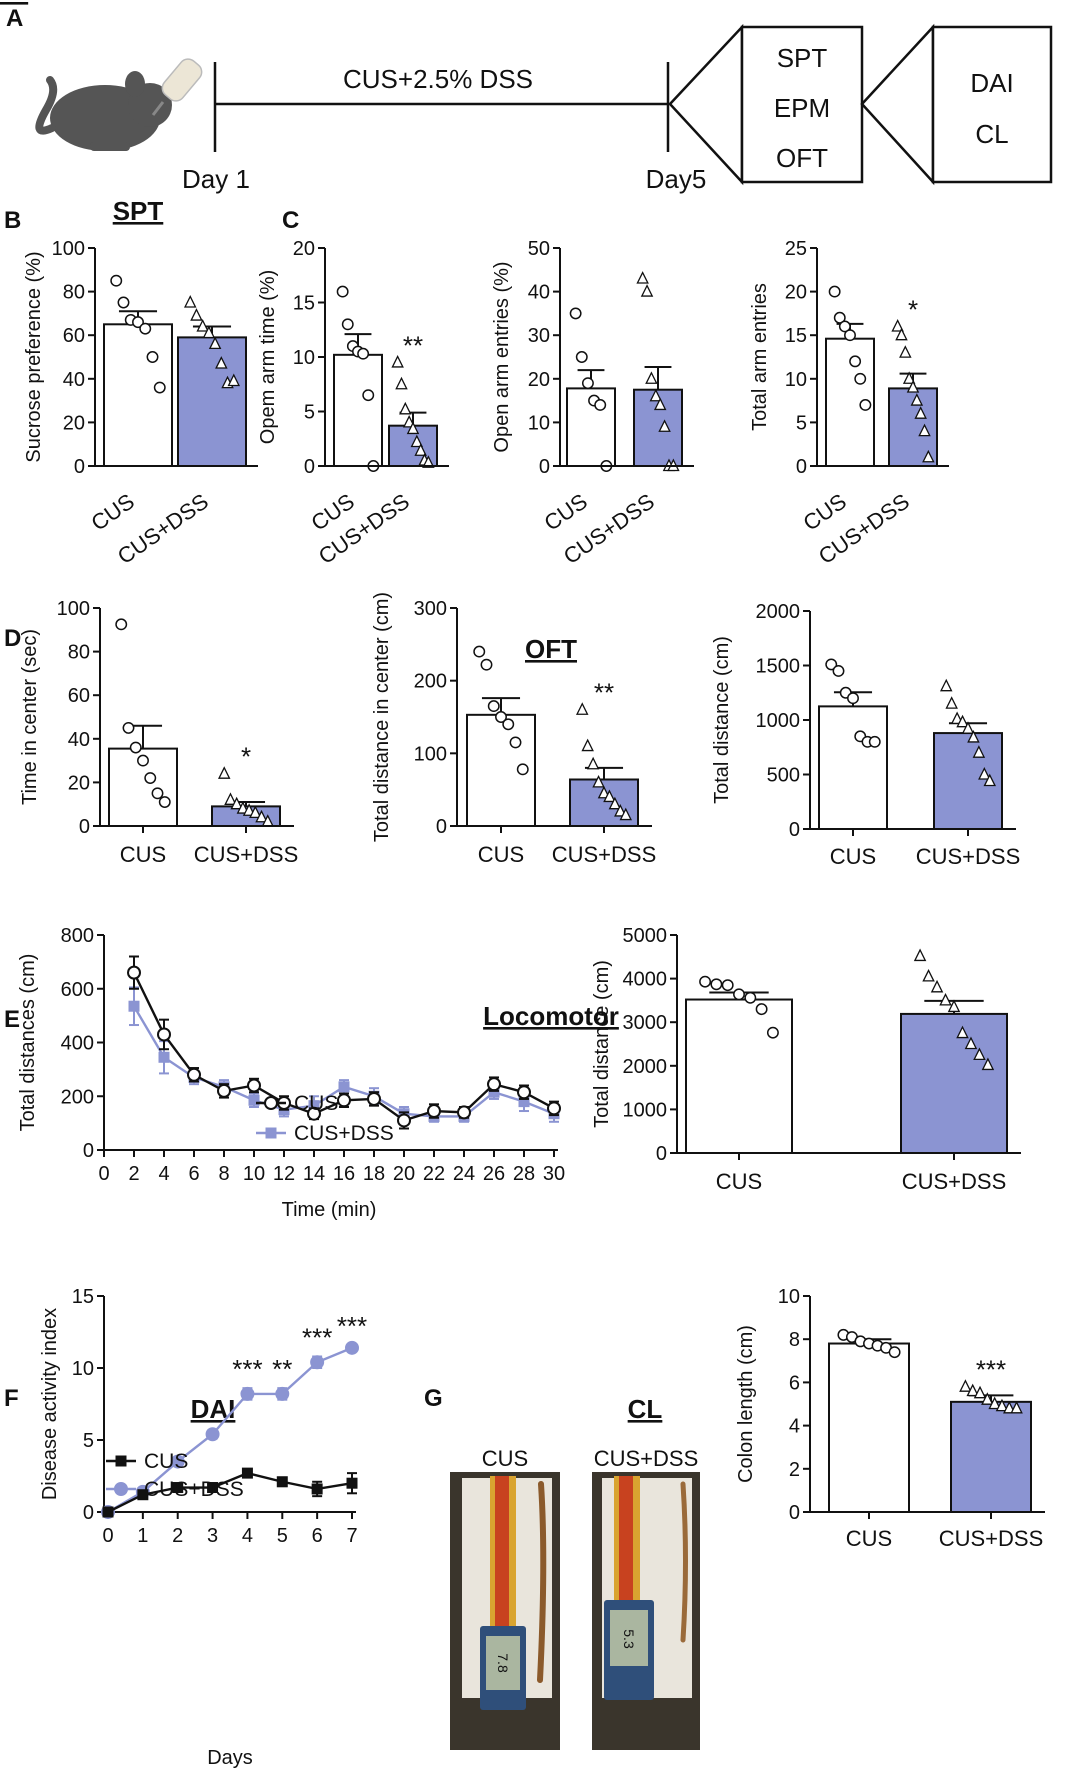 Image resolution: width=1085 pixels, height=1768 pixels. Describe the element at coordinates (11, 1398) in the screenshot. I see `panel-letter-f: F` at that location.